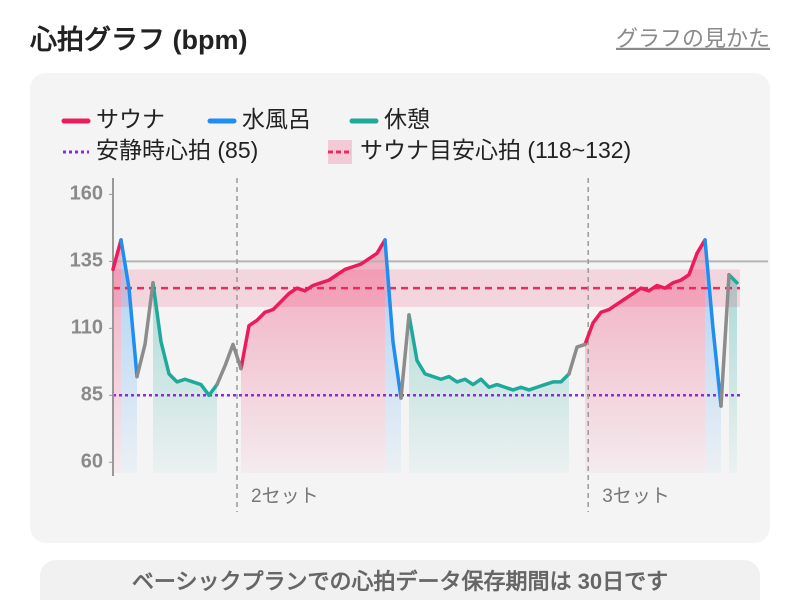  What do you see at coordinates (407, 119) in the screenshot?
I see `legend-label: 休憩` at bounding box center [407, 119].